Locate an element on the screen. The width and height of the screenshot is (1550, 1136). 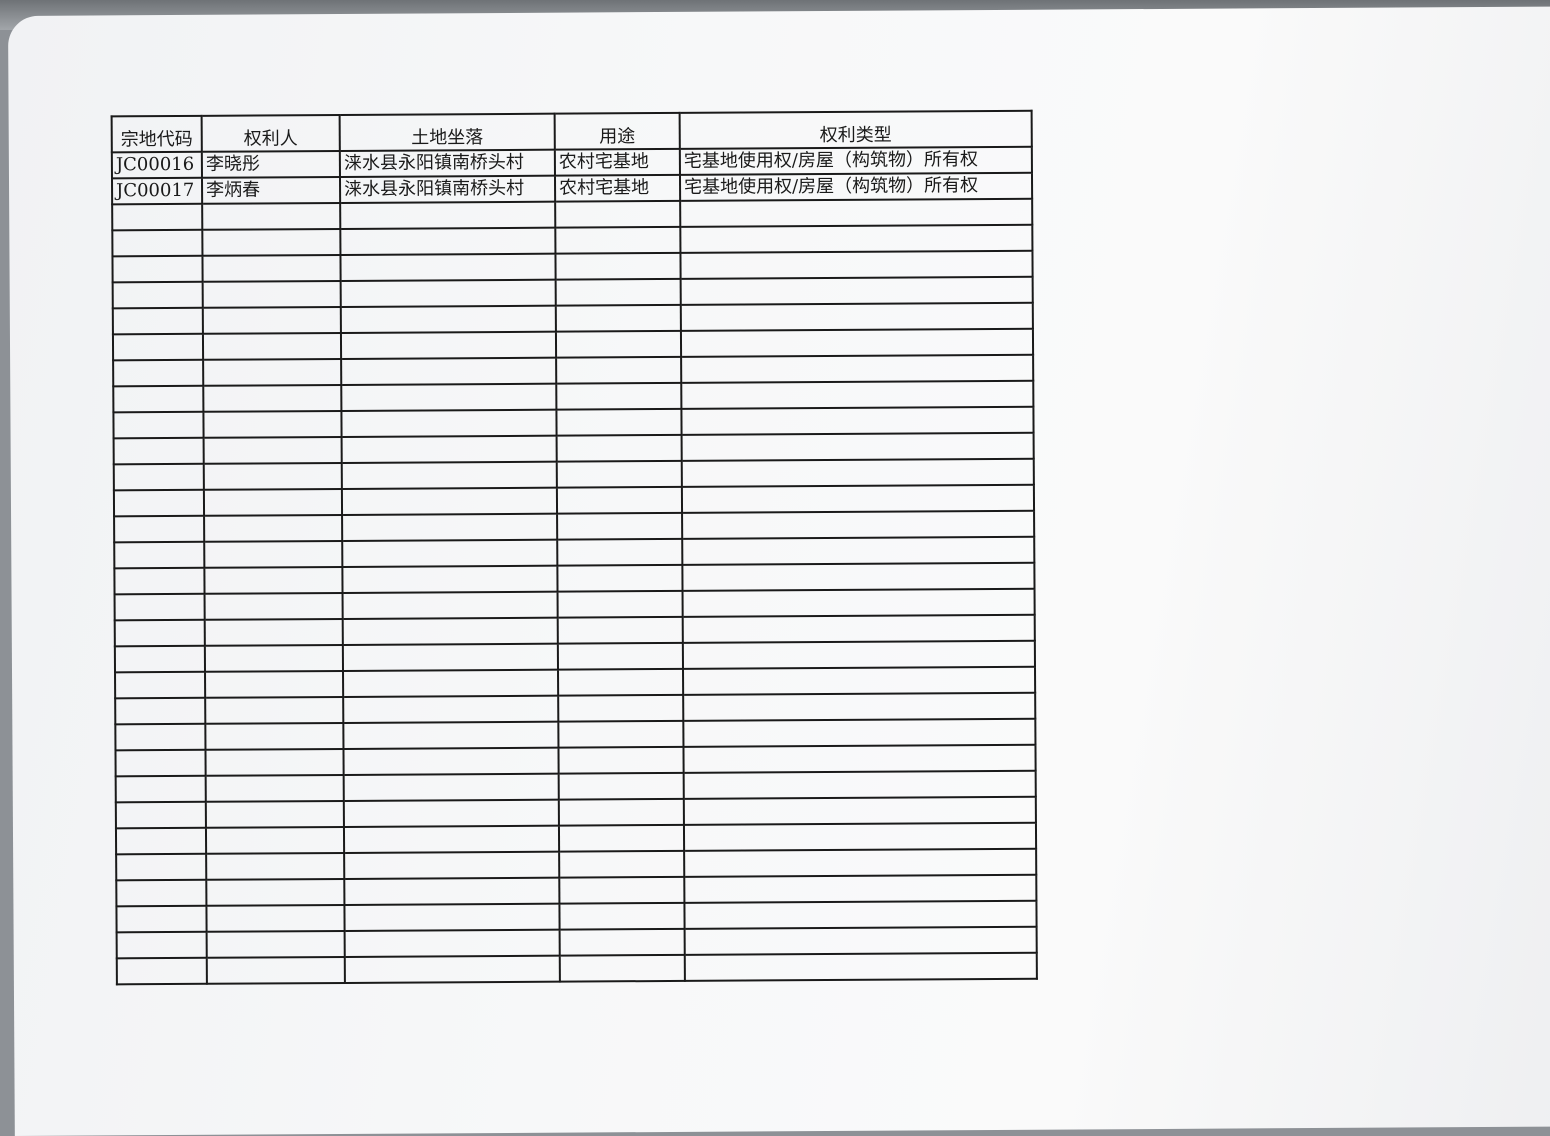
right-holder: 李炳春 is located at coordinates (271, 190).